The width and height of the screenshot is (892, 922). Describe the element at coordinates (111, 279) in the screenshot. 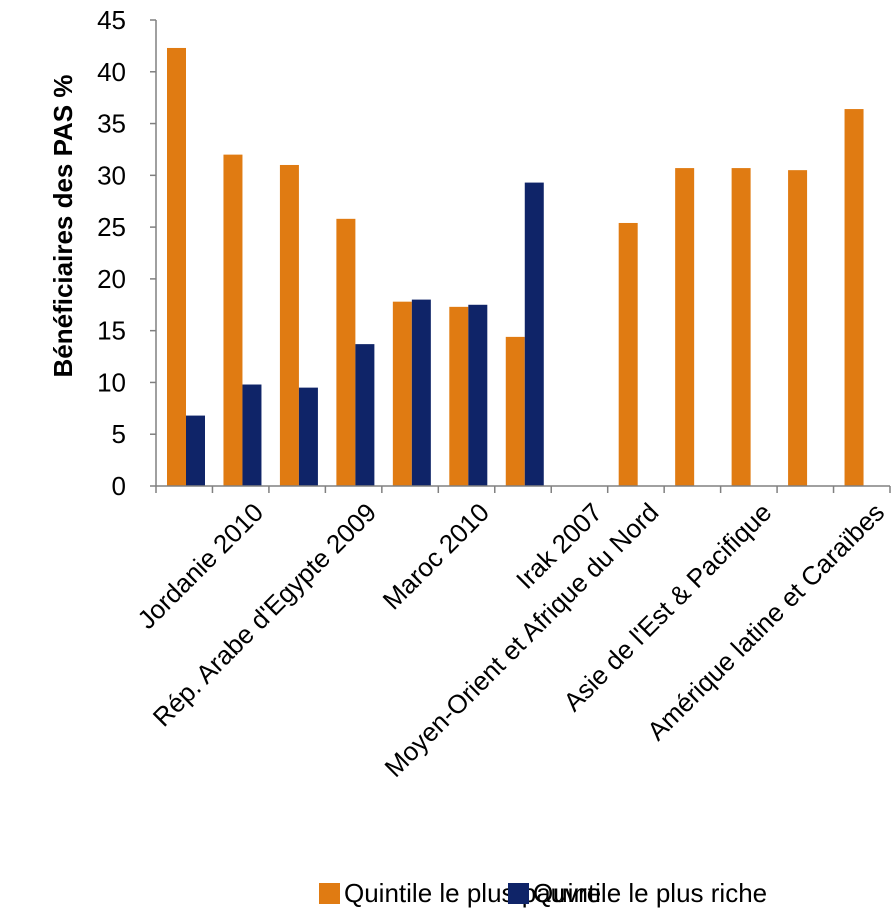

I see `y-tick-label-20: 20` at that location.